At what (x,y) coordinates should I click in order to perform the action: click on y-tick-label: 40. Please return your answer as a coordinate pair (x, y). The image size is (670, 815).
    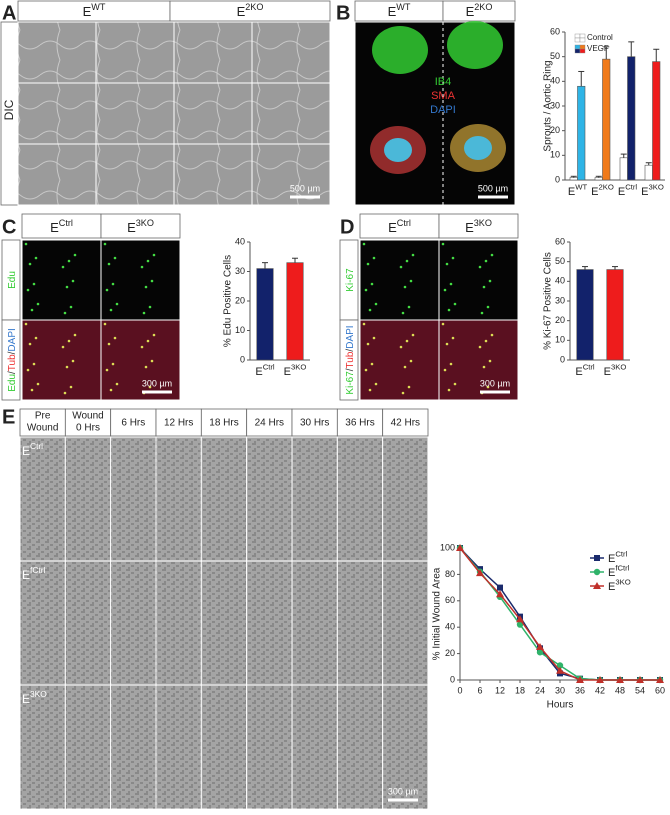
    Looking at the image, I should click on (555, 81).